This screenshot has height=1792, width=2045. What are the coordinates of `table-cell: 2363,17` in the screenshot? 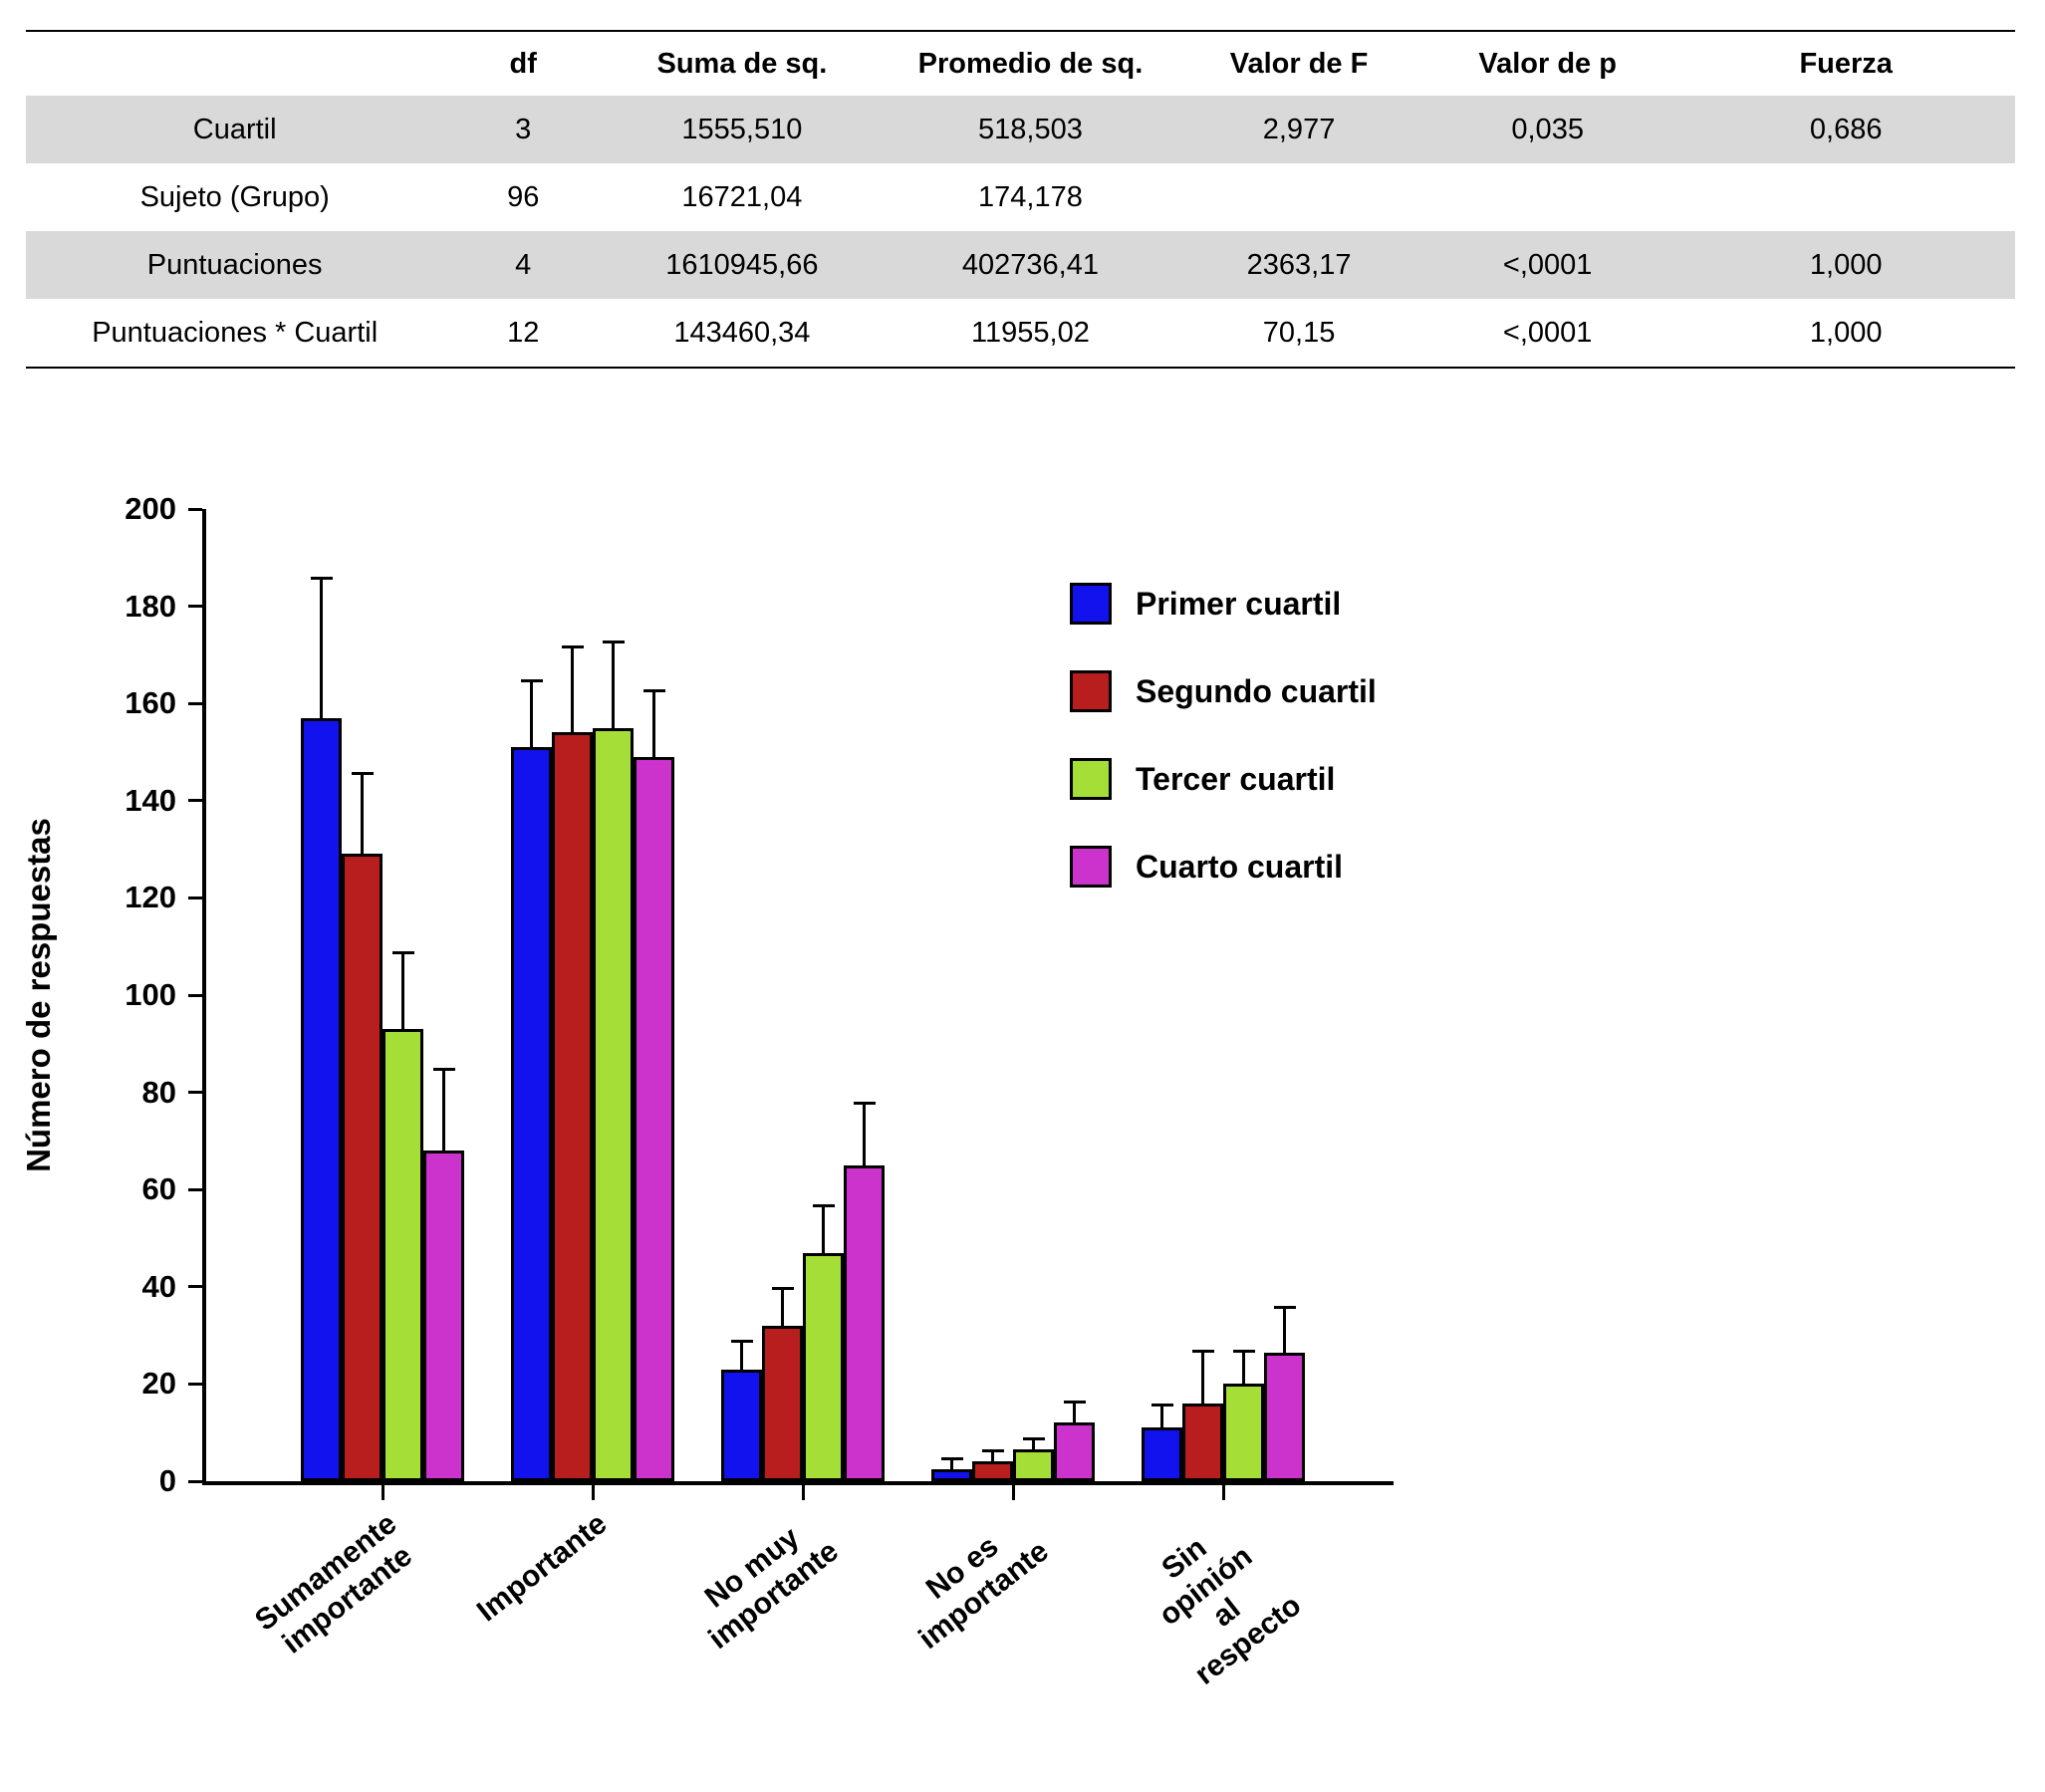 It's located at (1299, 264).